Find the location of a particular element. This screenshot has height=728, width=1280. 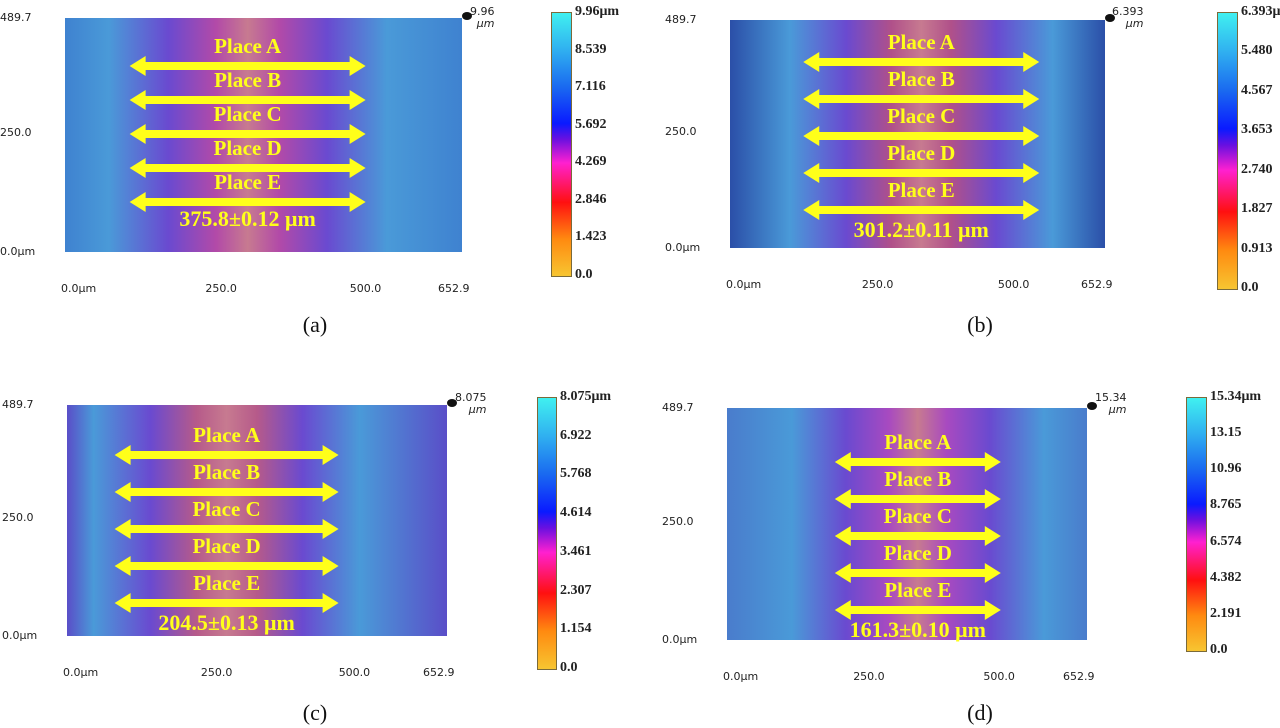

colorbar-tick-label: 2.740 is located at coordinates (1257, 169).